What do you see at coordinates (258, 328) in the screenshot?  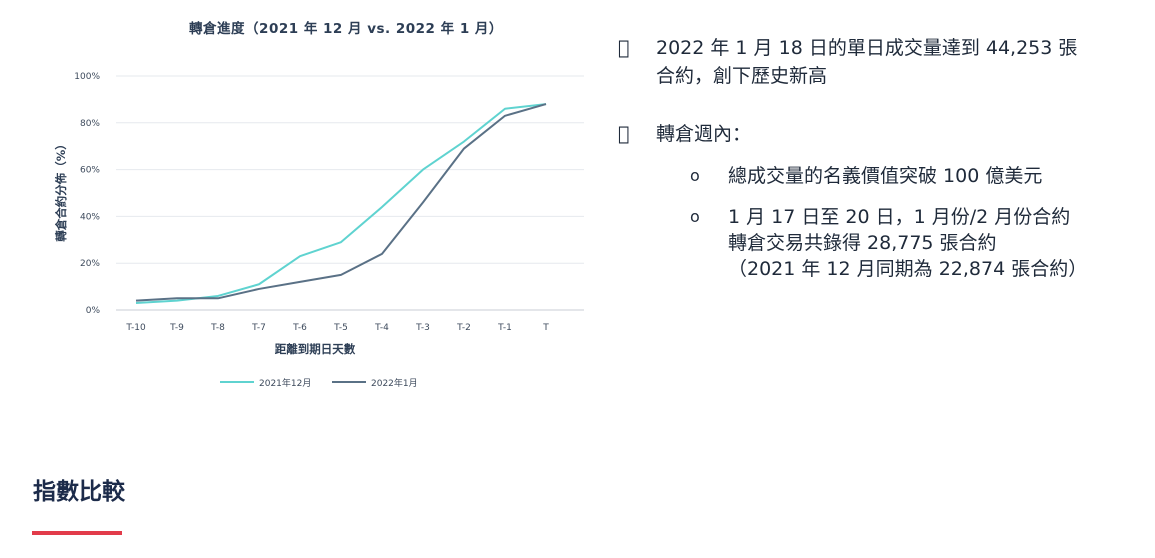 I see `x-tick-label: T-7` at bounding box center [258, 328].